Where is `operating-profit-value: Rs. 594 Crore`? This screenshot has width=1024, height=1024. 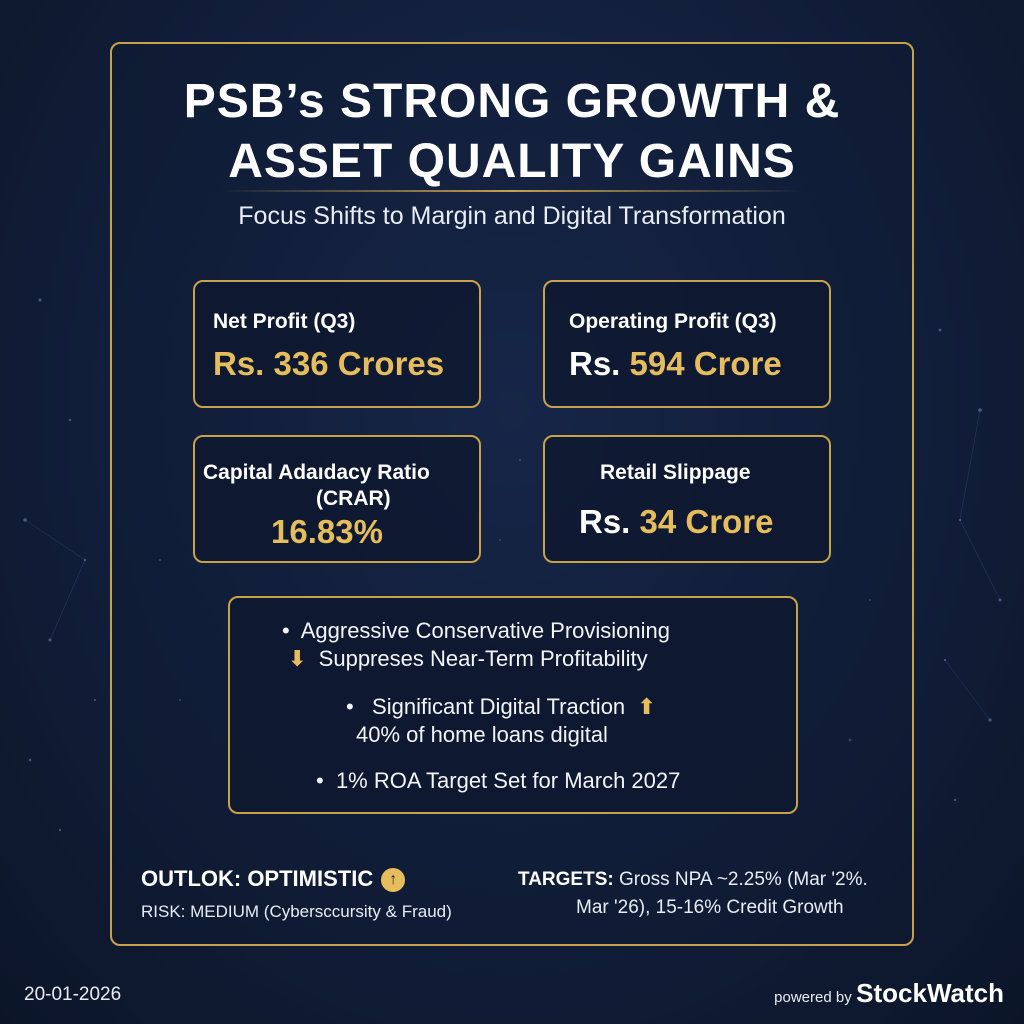 operating-profit-value: Rs. 594 Crore is located at coordinates (675, 364).